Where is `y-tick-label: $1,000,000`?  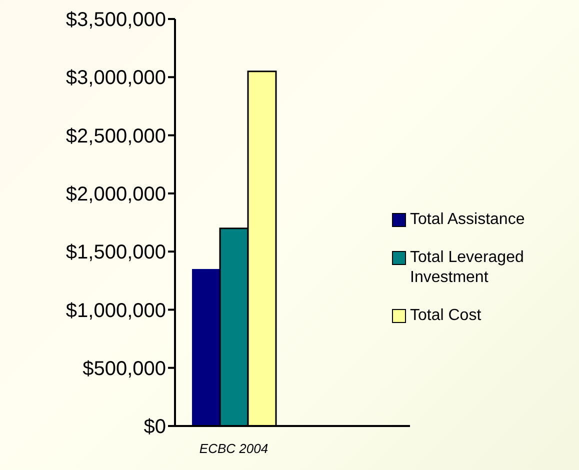 y-tick-label: $1,000,000 is located at coordinates (116, 311).